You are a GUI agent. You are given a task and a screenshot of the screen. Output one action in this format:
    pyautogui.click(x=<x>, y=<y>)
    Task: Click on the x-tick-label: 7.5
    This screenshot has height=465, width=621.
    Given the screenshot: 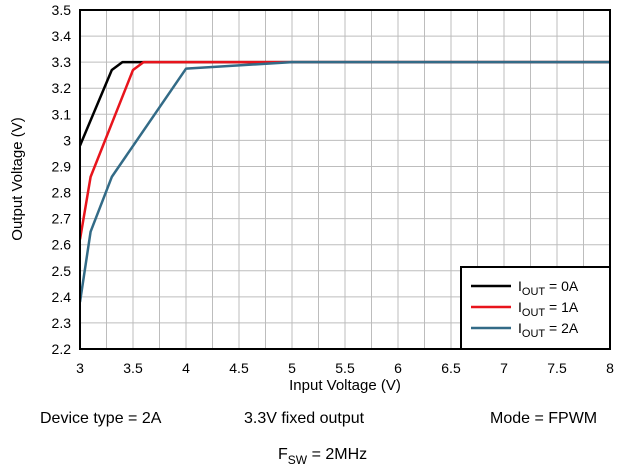 What is the action you would take?
    pyautogui.click(x=557, y=368)
    